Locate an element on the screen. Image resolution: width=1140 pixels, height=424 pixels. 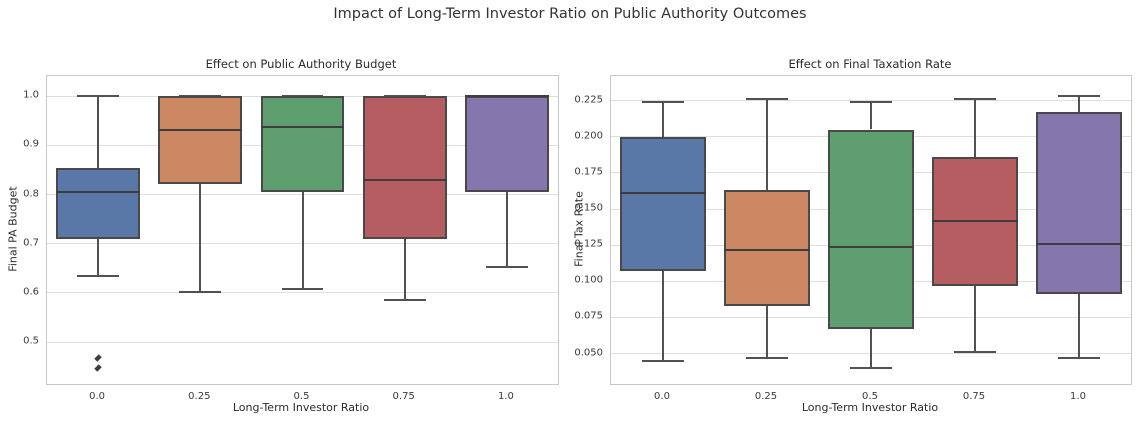
y-tick-label: 0.125 is located at coordinates (588, 244).